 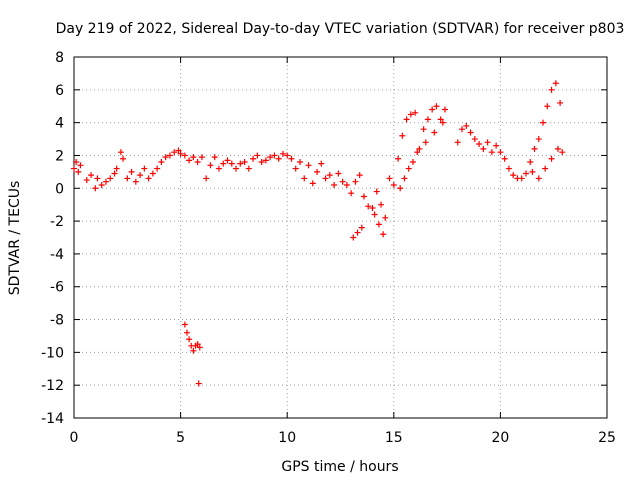 I want to click on y-tick-label: -10, so click(x=52, y=353).